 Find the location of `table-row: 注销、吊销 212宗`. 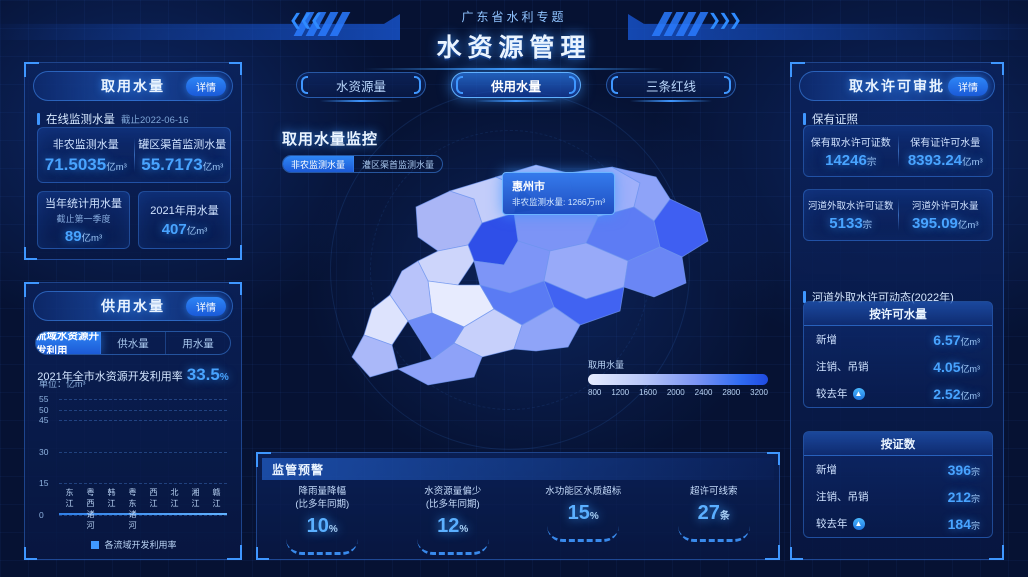

table-row: 注销、吊销 212宗 is located at coordinates (898, 496).